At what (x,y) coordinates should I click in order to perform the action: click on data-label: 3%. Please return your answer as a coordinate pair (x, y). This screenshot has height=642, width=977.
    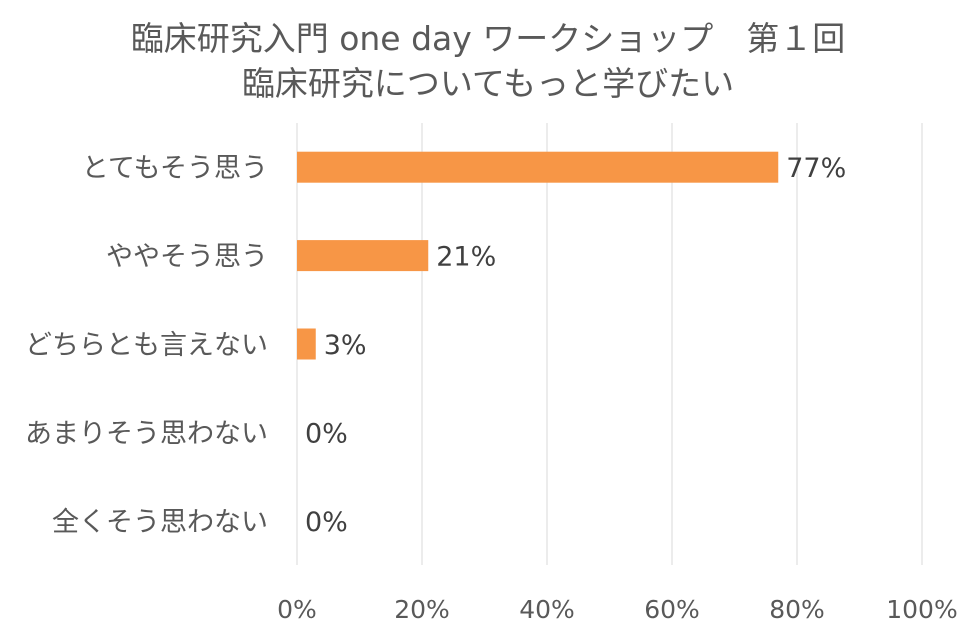
    Looking at the image, I should click on (345, 345).